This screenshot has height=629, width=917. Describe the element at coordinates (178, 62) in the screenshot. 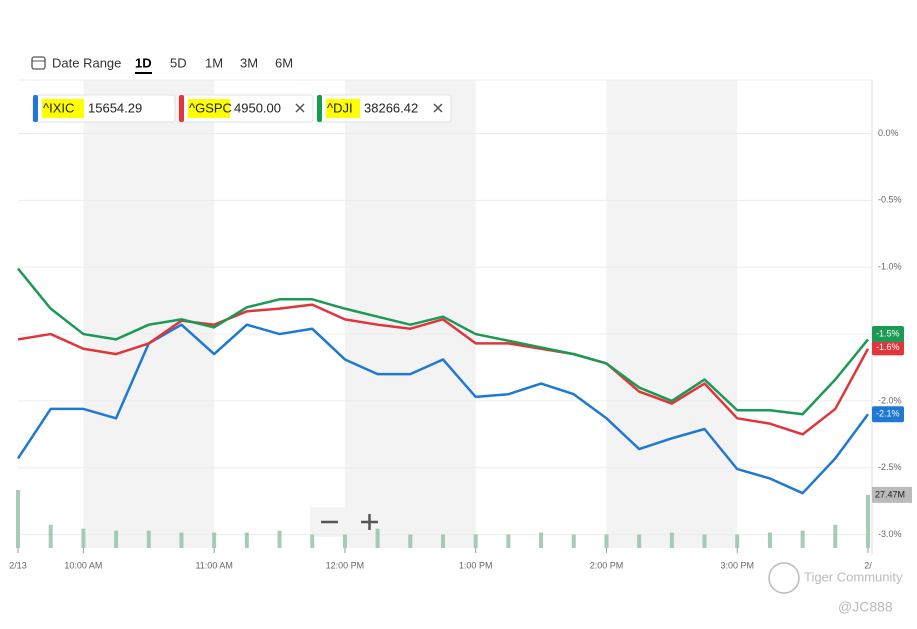

I see `range-button: 5D` at that location.